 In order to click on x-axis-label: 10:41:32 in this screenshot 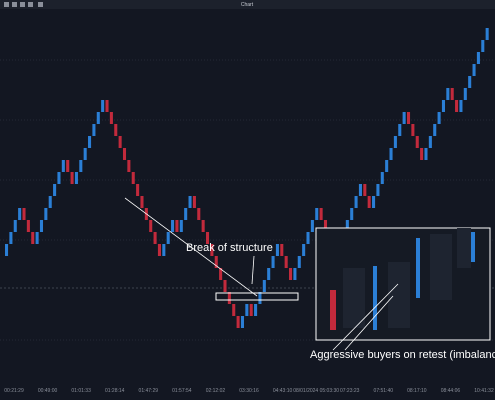, I will do `click(484, 391)`.